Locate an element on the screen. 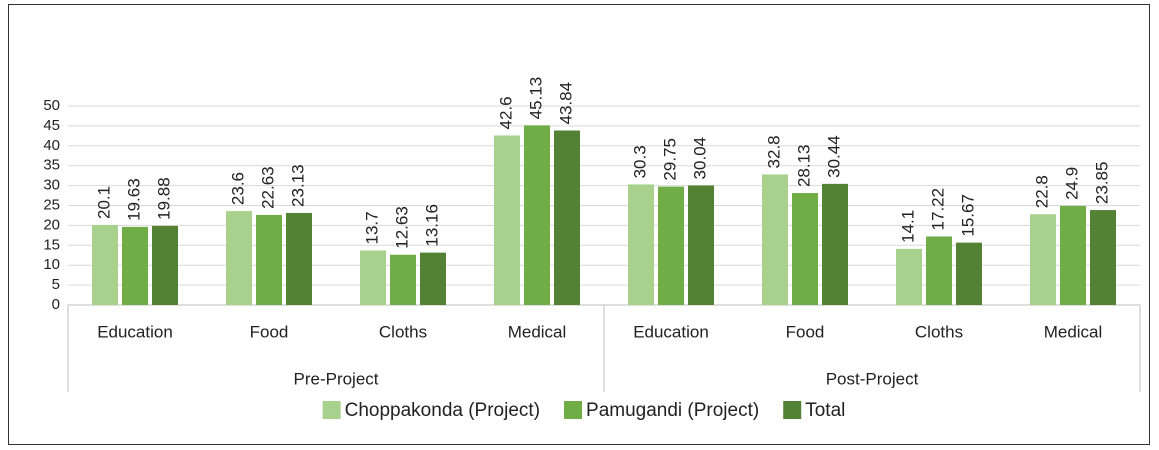  data-label: 23.85 is located at coordinates (1101, 183).